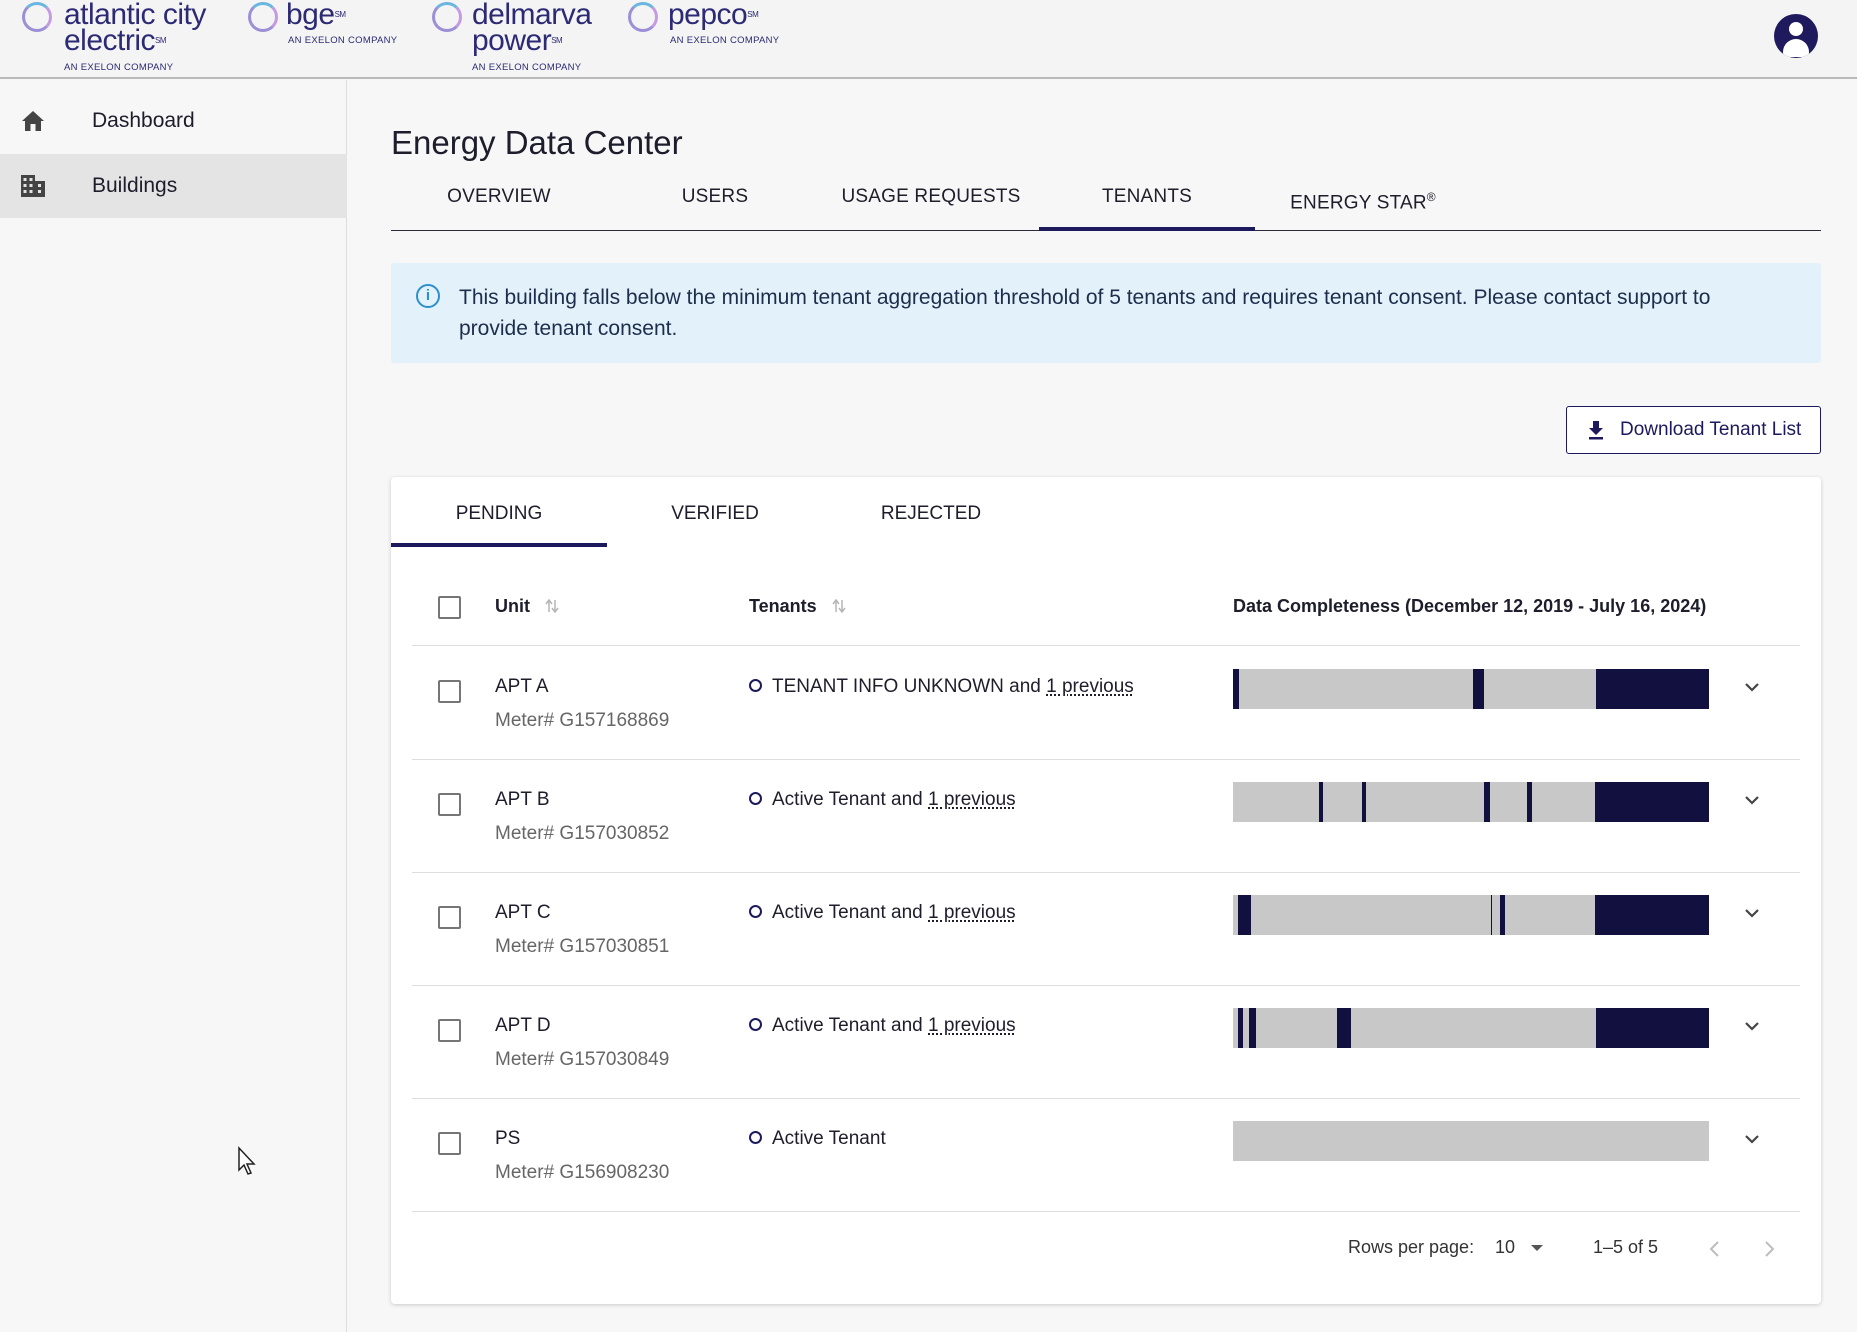 The width and height of the screenshot is (1857, 1332). I want to click on rows-per-page-label: Rows per page:, so click(1411, 1247).